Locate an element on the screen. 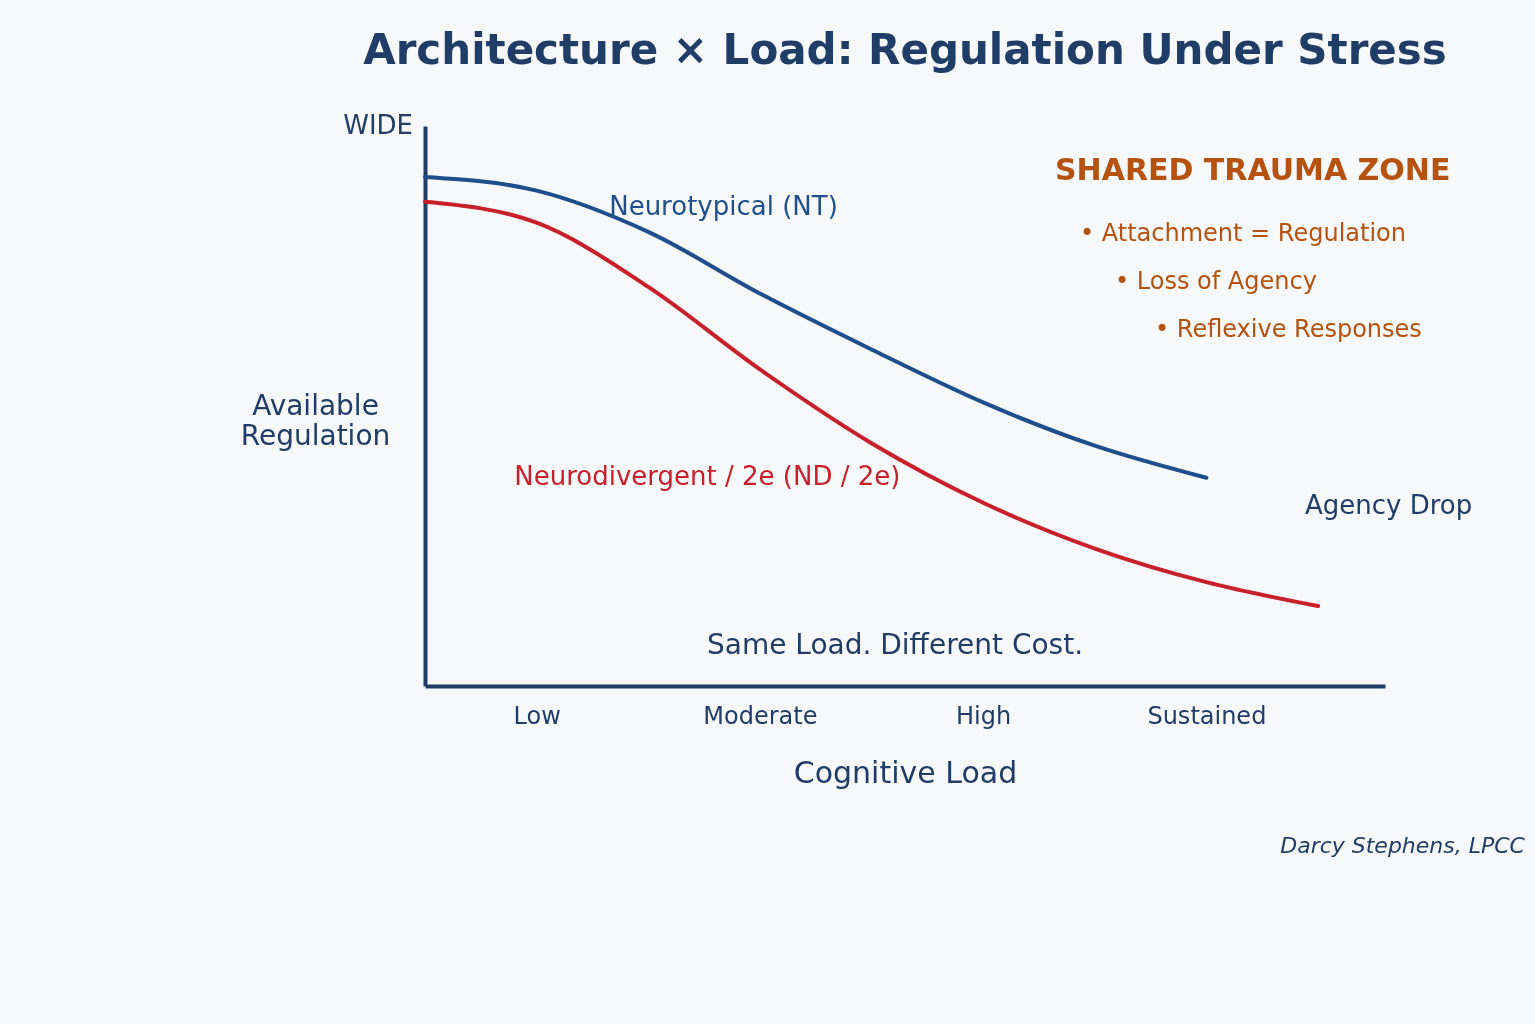  x-tick-label: High is located at coordinates (984, 715).